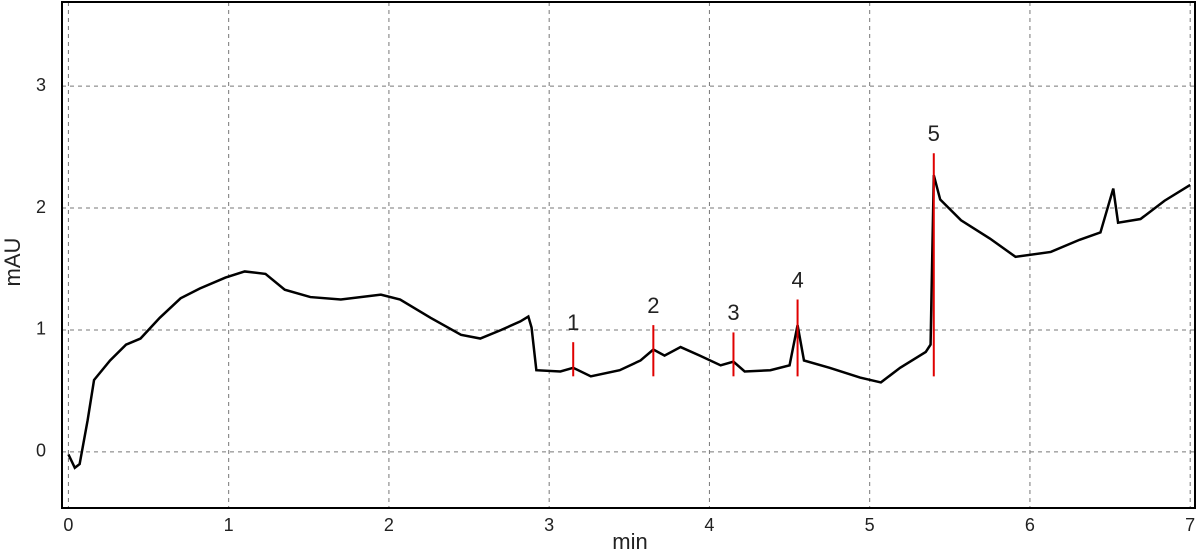 The height and width of the screenshot is (555, 1200). Describe the element at coordinates (934, 133) in the screenshot. I see `peak-label: 5` at that location.